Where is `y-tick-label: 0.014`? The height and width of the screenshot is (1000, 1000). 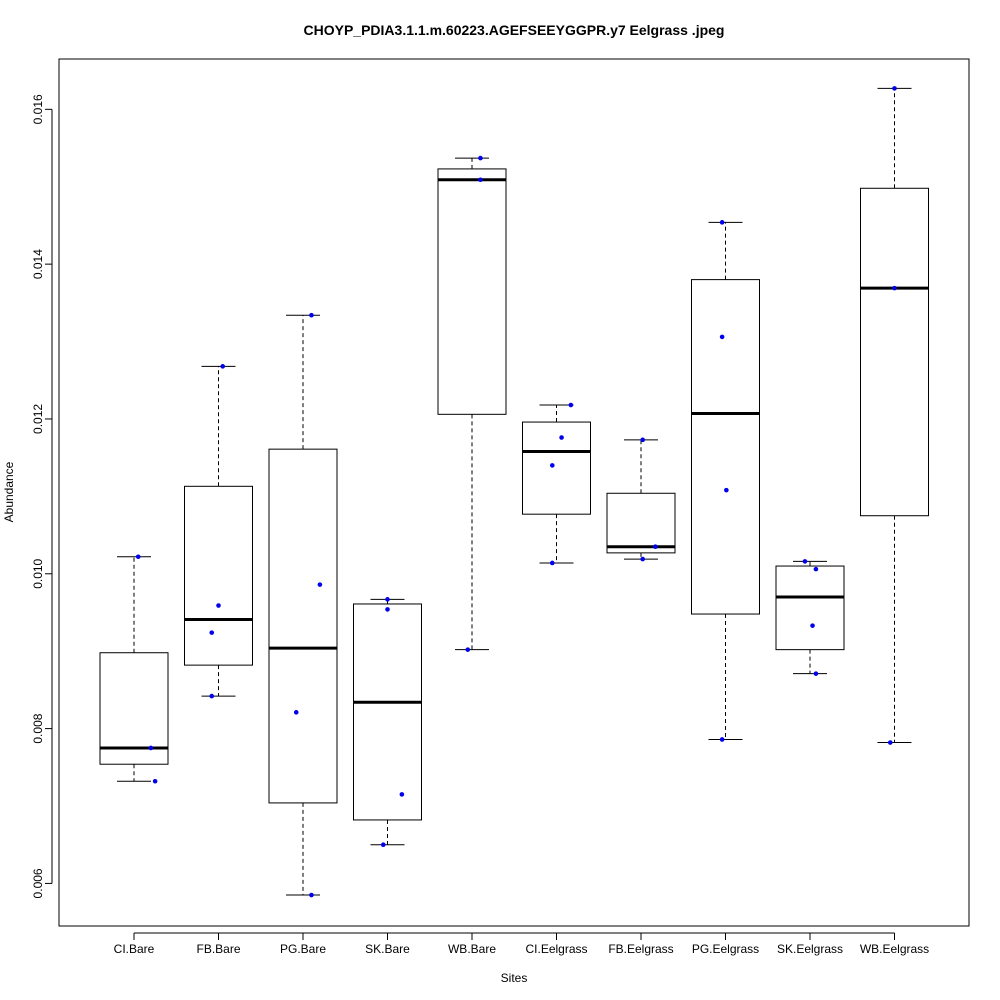
y-tick-label: 0.014 is located at coordinates (38, 264).